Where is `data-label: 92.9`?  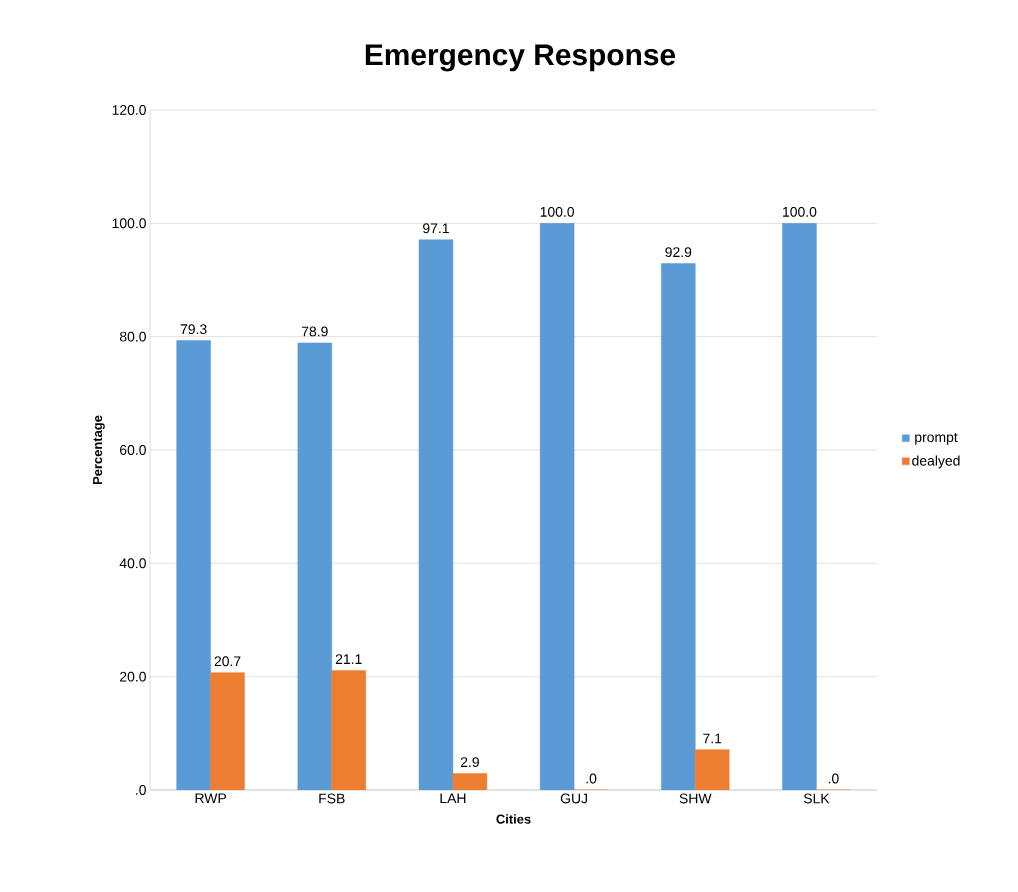 data-label: 92.9 is located at coordinates (678, 252).